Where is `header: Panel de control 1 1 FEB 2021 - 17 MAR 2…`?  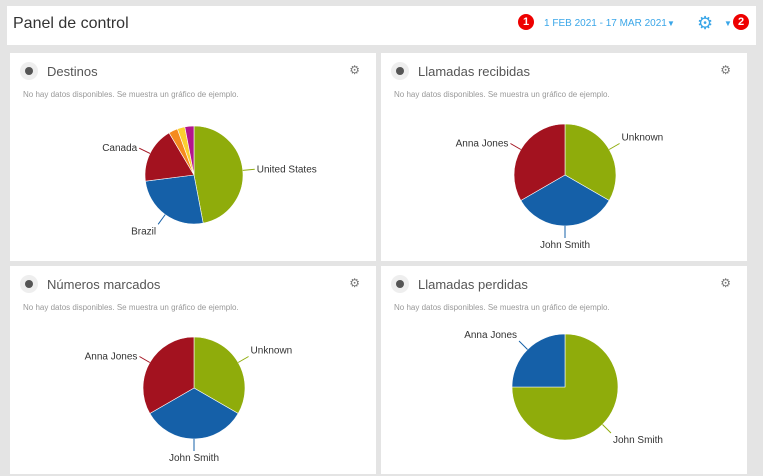
header: Panel de control 1 1 FEB 2021 - 17 MAR 2… is located at coordinates (381, 25).